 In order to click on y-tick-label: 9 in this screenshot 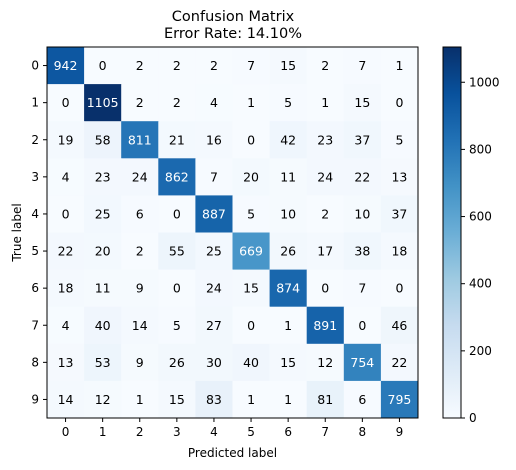, I will do `click(35, 399)`.